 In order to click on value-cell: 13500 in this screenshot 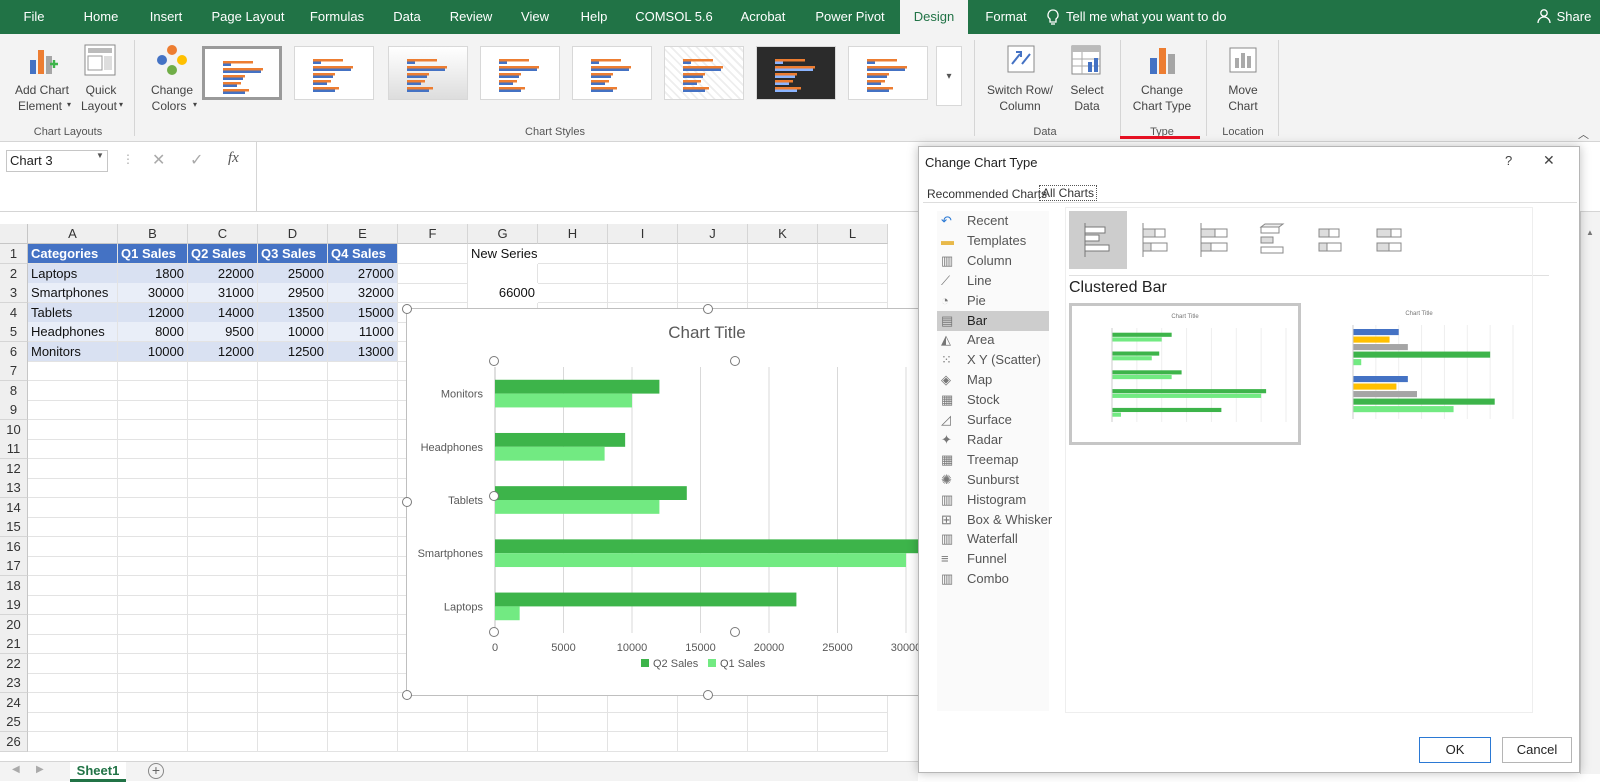, I will do `click(293, 312)`.